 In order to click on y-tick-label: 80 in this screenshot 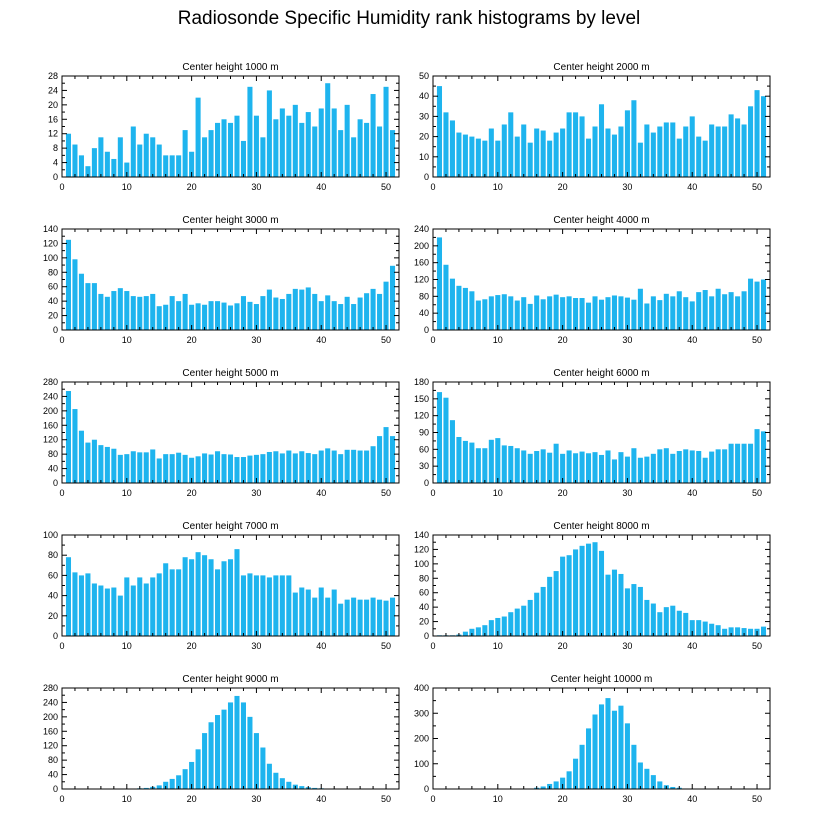, I will do `click(424, 296)`.